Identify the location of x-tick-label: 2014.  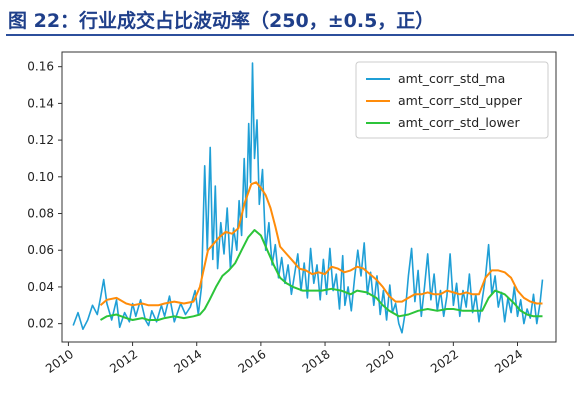
(187, 361).